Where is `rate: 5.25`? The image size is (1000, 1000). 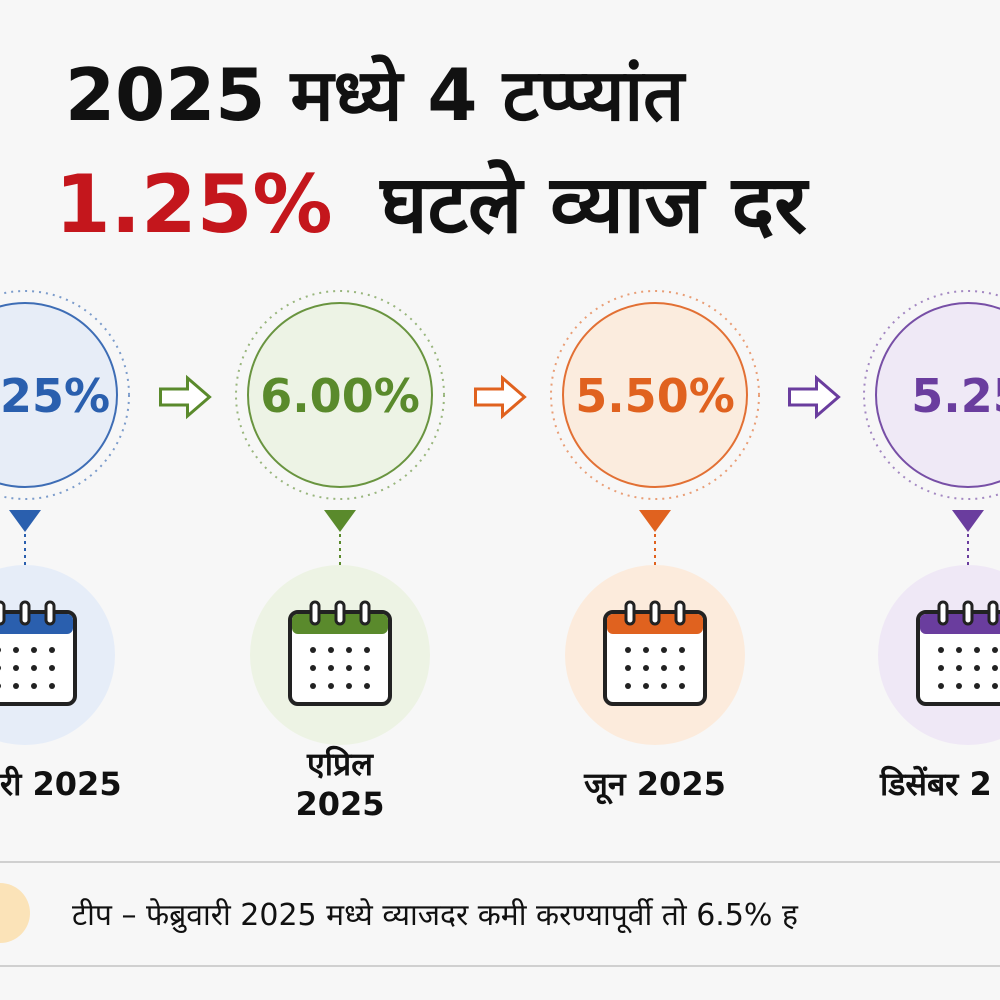
rate: 5.25 is located at coordinates (955, 396).